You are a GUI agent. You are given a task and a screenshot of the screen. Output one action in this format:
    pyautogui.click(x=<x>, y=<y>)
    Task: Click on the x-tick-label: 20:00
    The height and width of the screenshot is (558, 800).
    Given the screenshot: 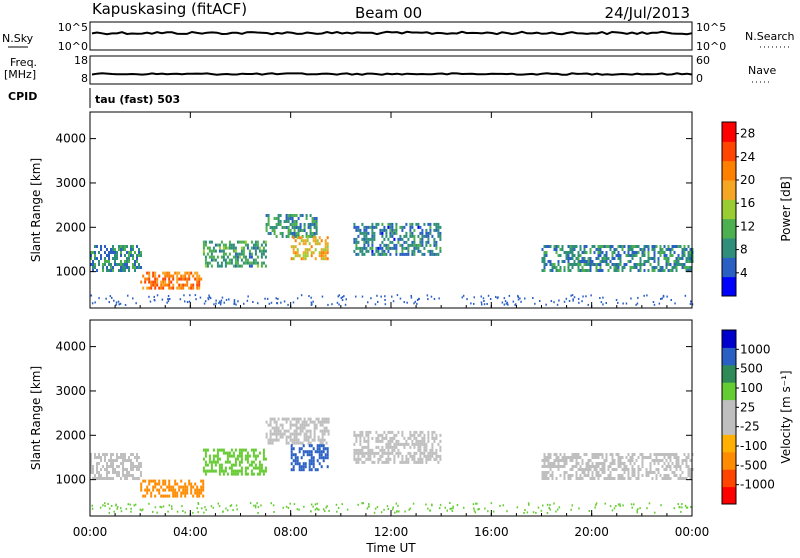 What is the action you would take?
    pyautogui.click(x=591, y=532)
    